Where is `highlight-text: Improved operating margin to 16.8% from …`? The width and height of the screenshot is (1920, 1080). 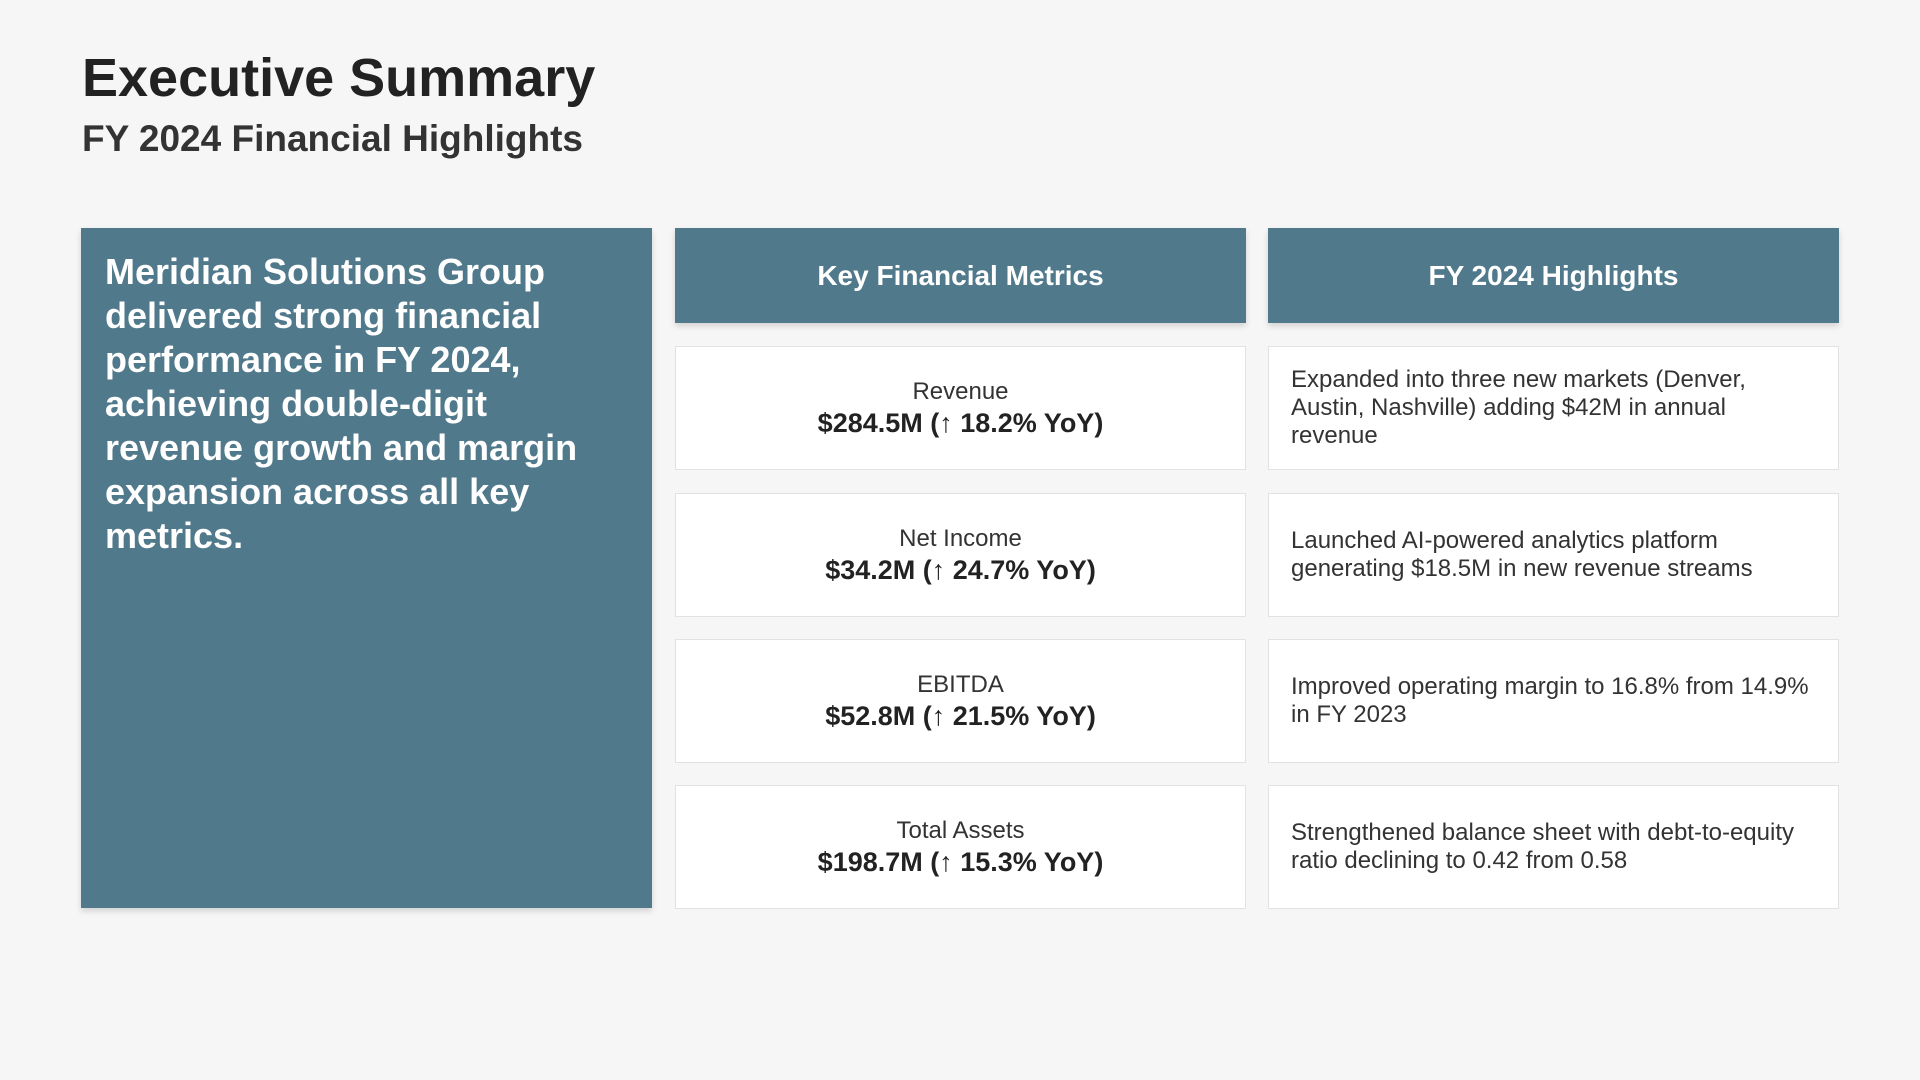 highlight-text: Improved operating margin to 16.8% from … is located at coordinates (1550, 700).